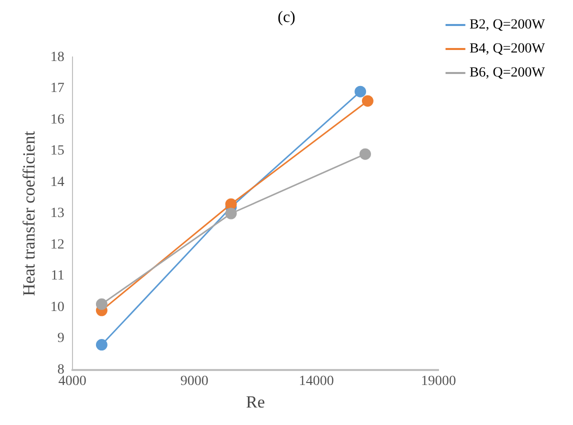  I want to click on x-tick-label: 14000, so click(316, 381).